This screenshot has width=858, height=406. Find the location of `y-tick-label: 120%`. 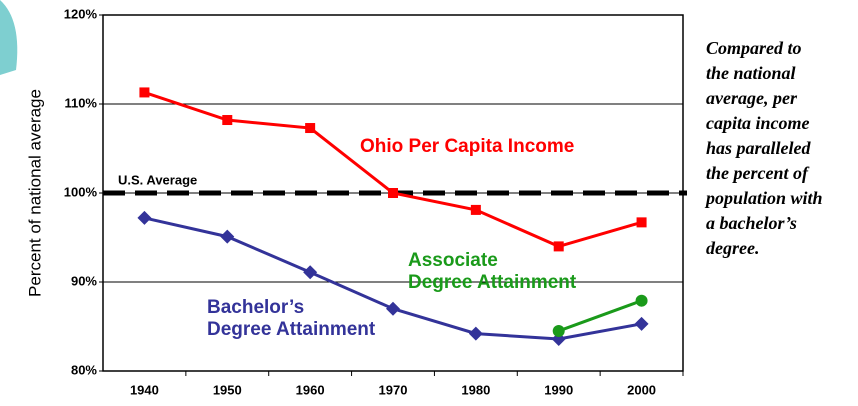

y-tick-label: 120% is located at coordinates (81, 13).